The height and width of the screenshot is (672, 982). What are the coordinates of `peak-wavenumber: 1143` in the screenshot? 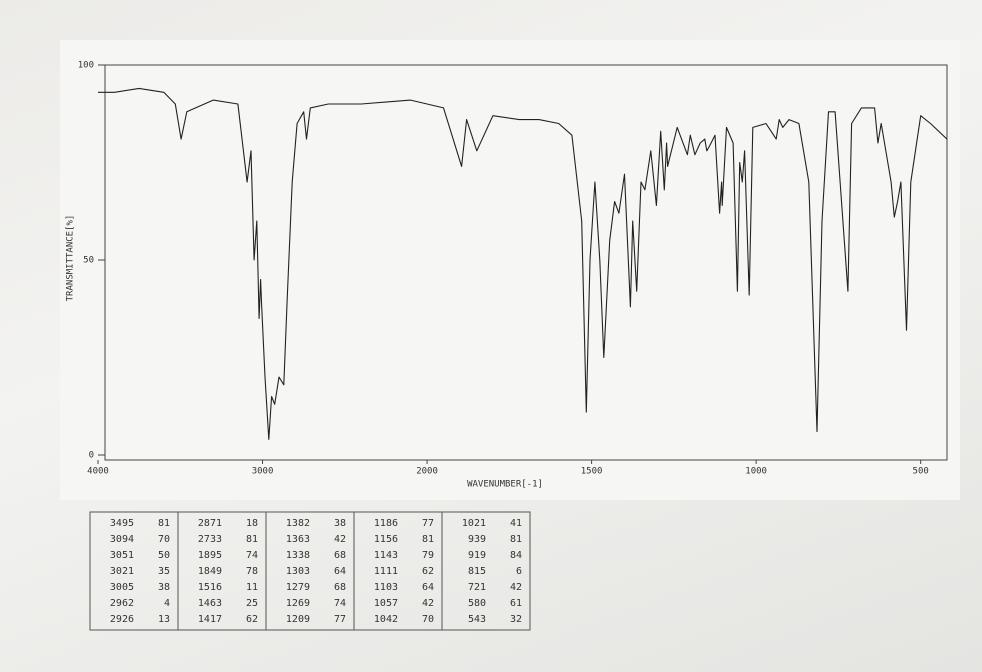 It's located at (386, 555).